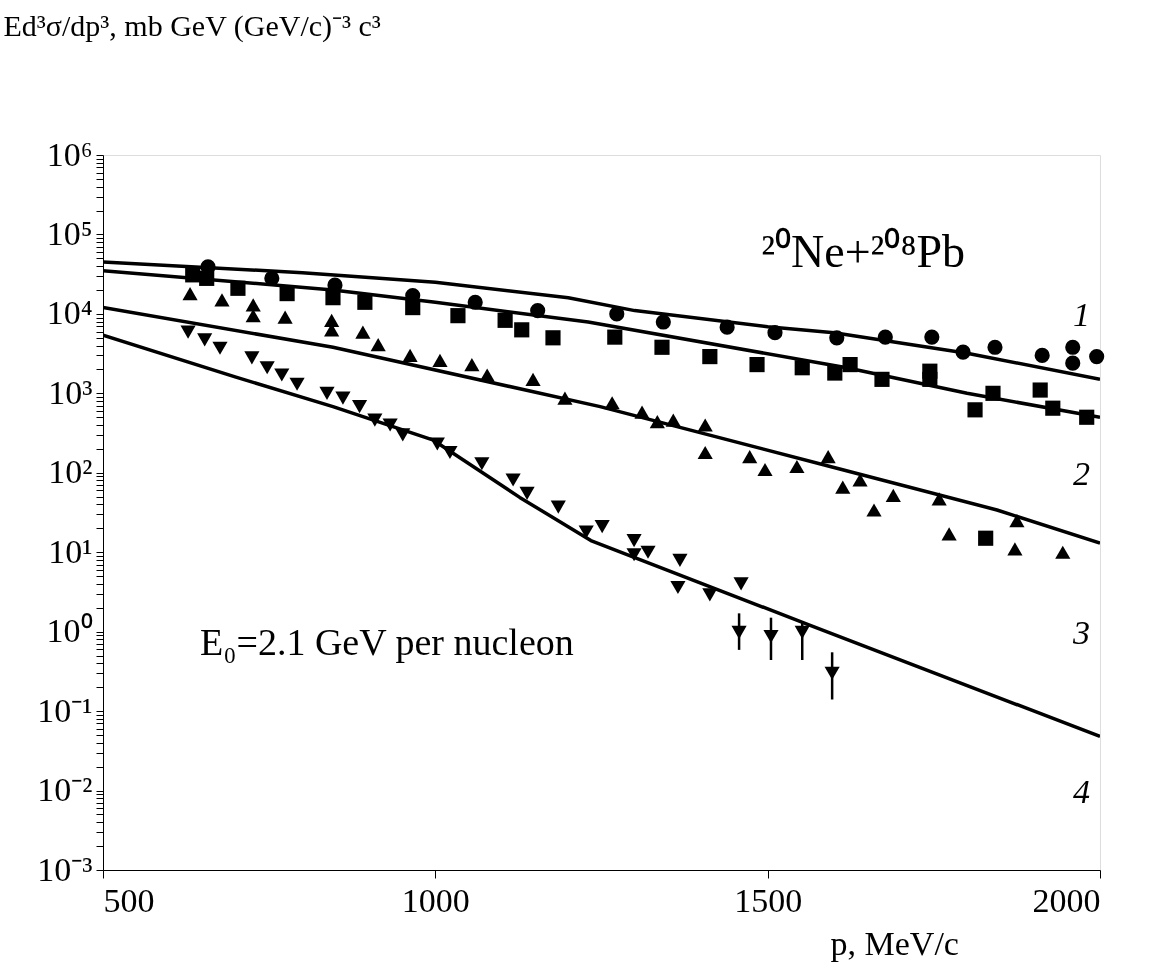 The width and height of the screenshot is (1158, 973). I want to click on x-tick-label: 2000, so click(1066, 900).